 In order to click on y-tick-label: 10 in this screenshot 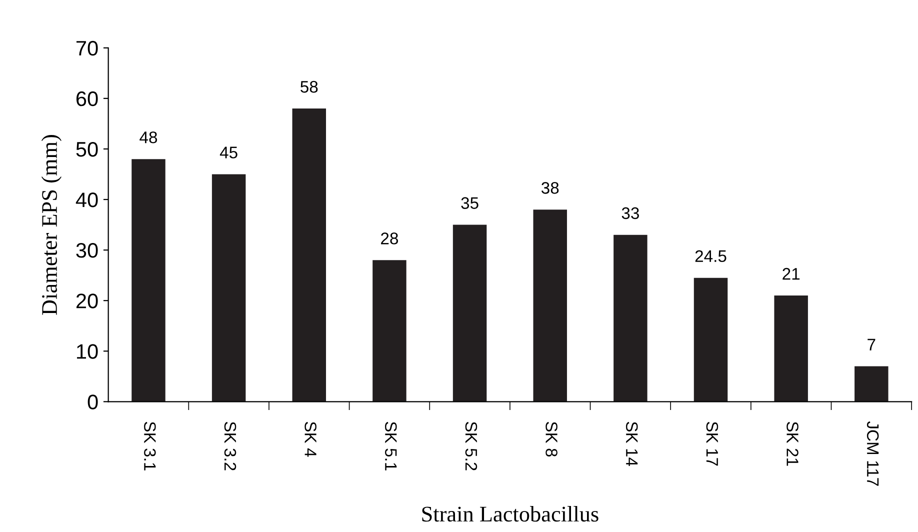, I will do `click(87, 351)`.